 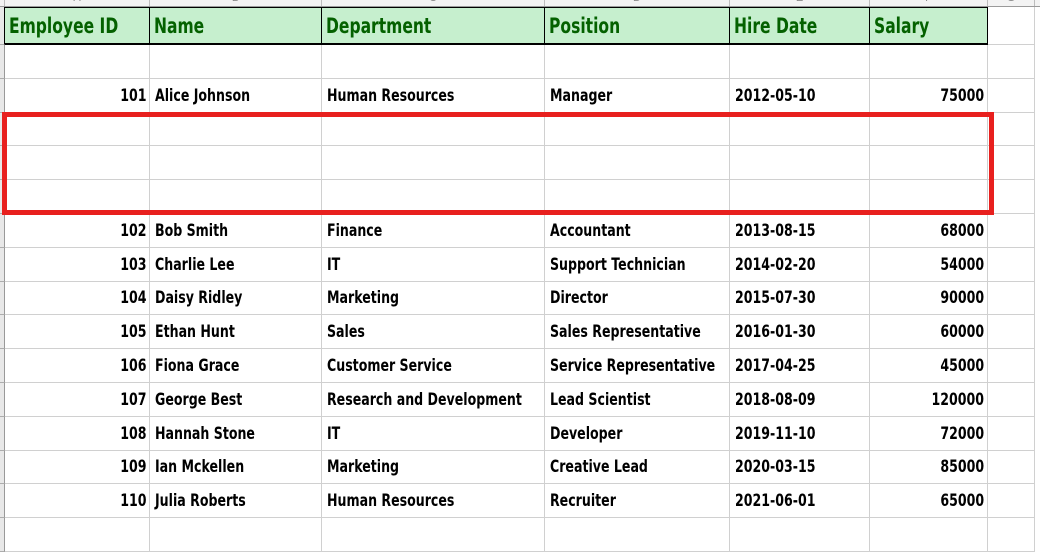 What do you see at coordinates (236, 467) in the screenshot?
I see `cell-name: Ian Mckellen` at bounding box center [236, 467].